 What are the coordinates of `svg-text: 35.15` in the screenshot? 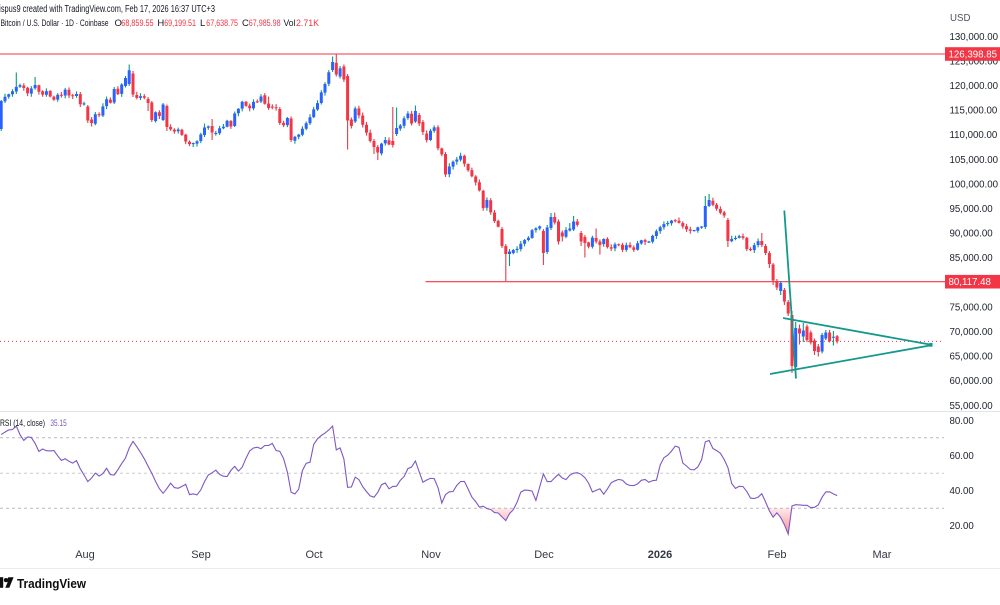 It's located at (58, 423).